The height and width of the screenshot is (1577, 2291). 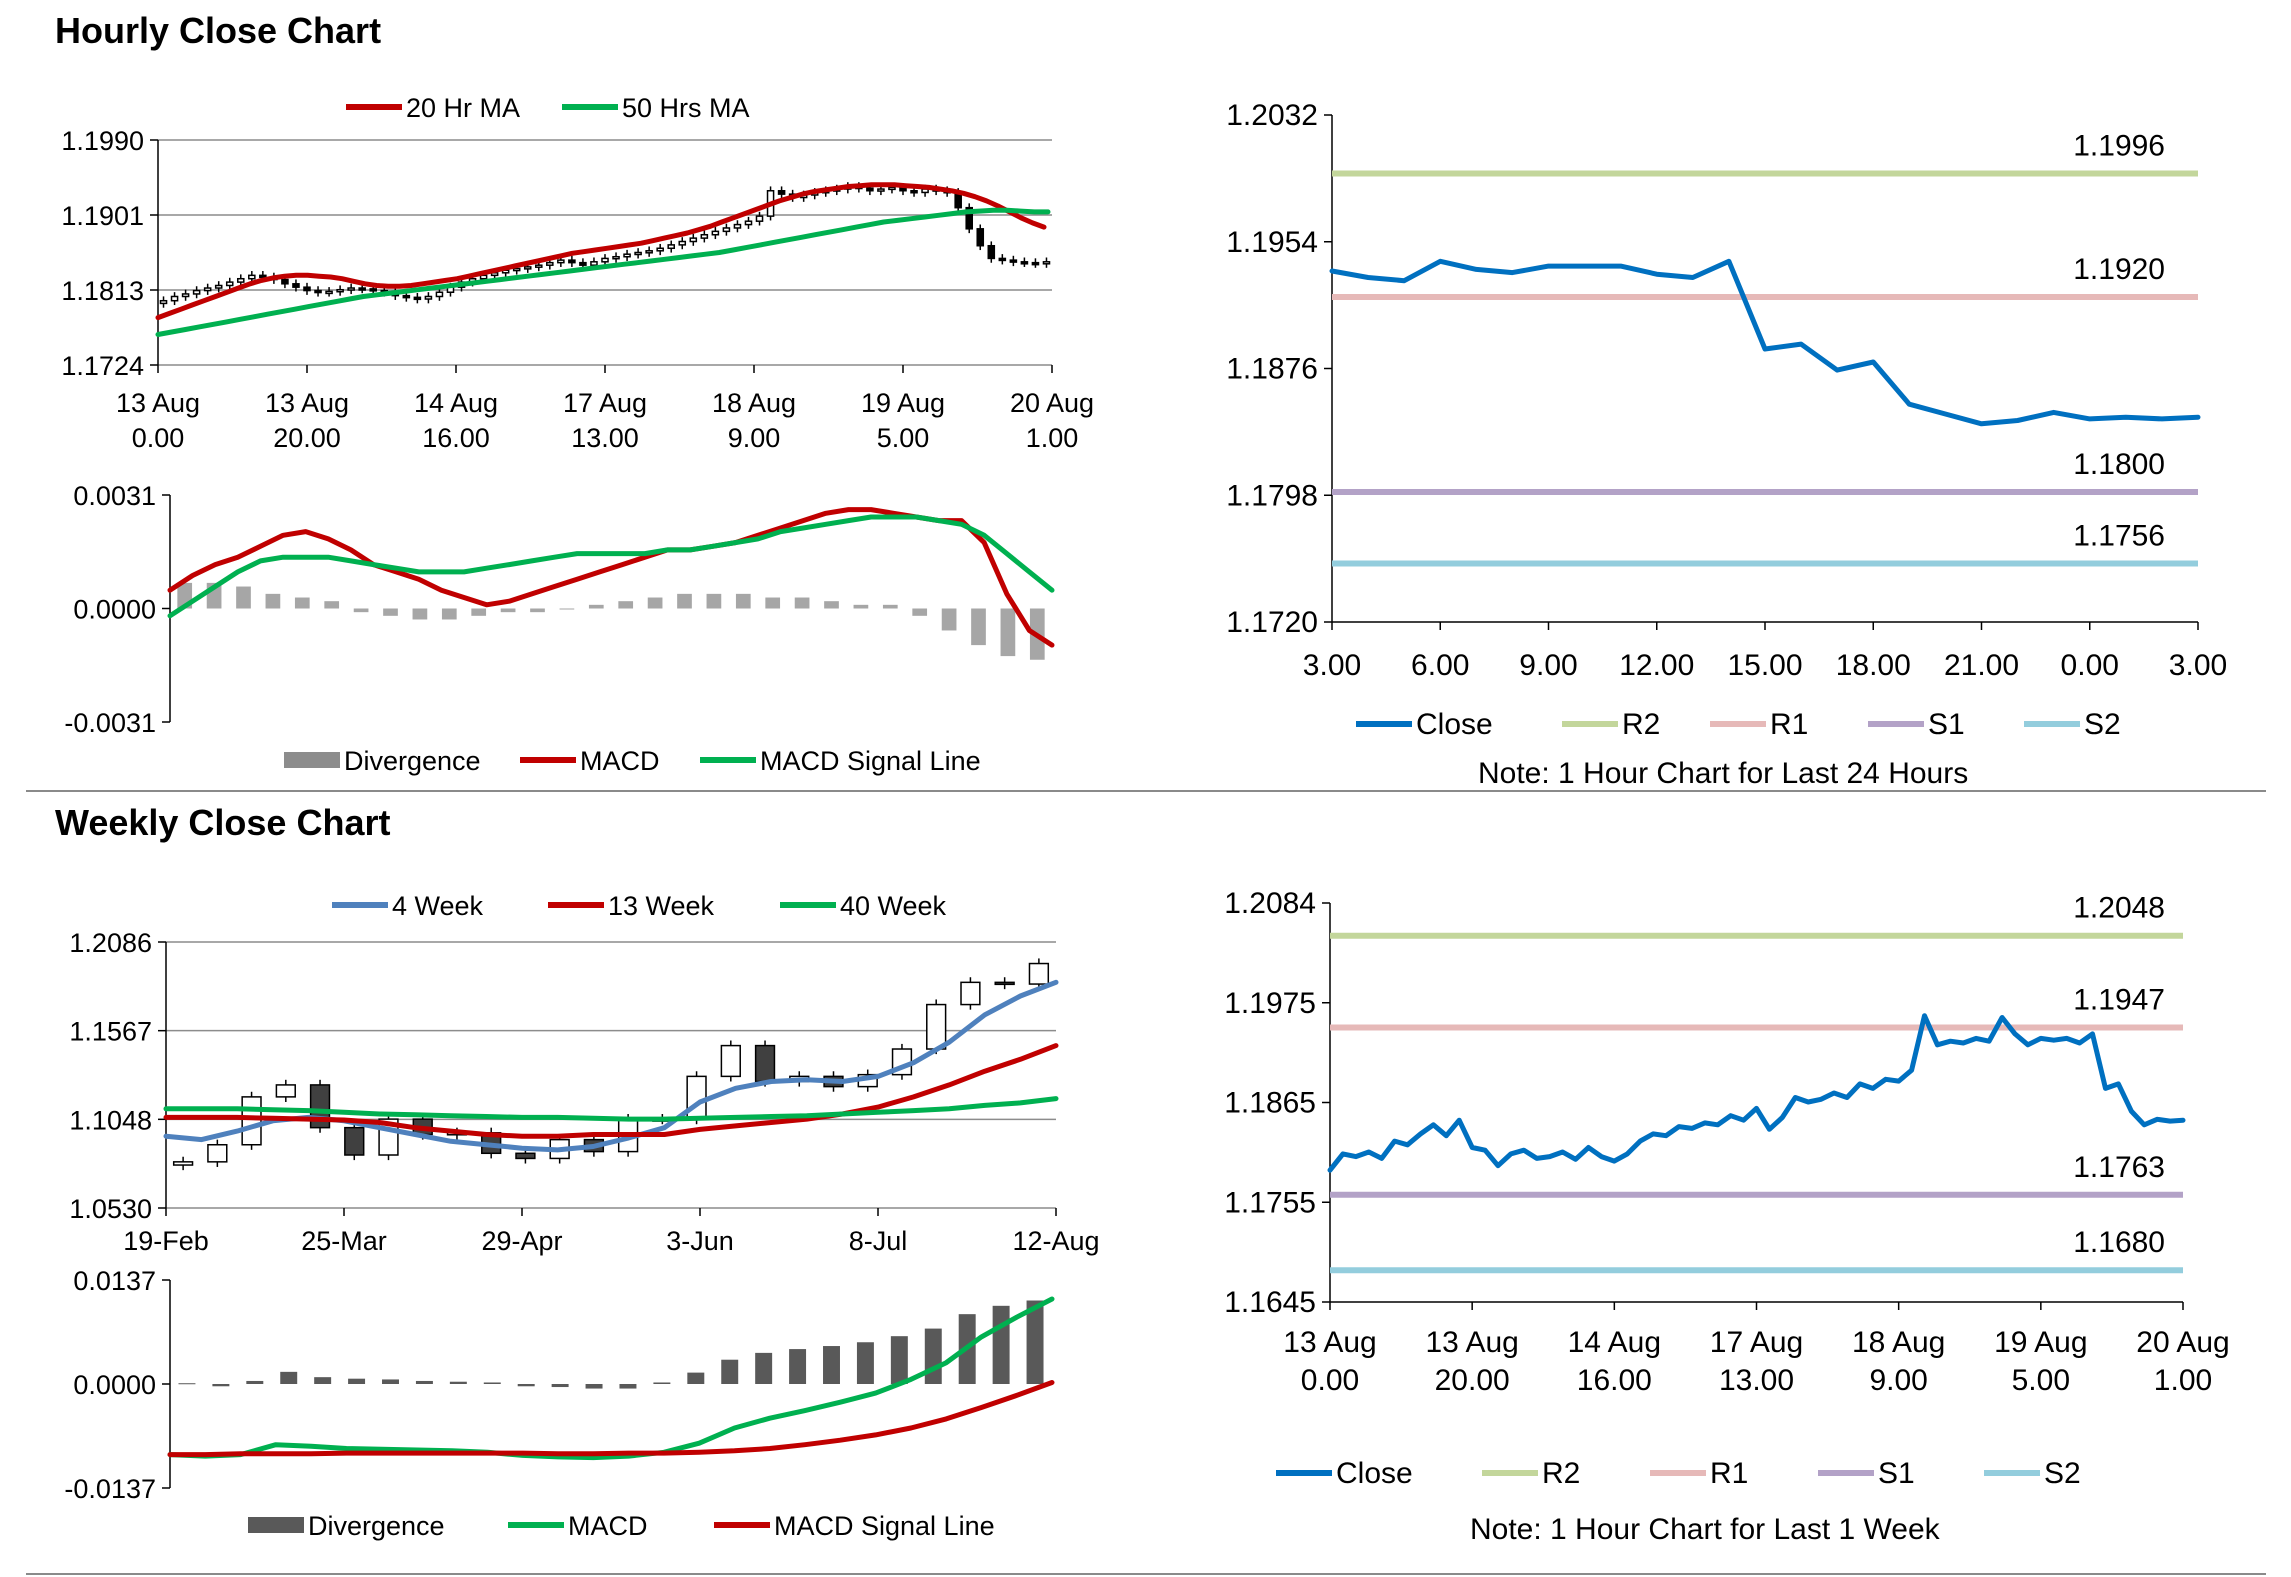 I want to click on hourly-candles-xtick-label: 19 Aug, so click(x=903, y=403).